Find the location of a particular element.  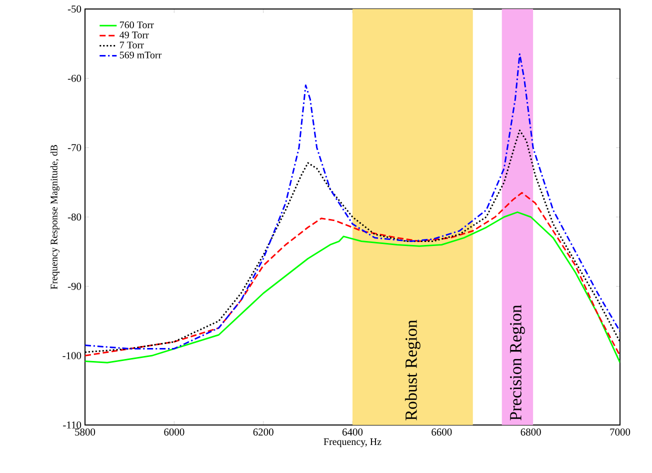

y-tick-label: -80 is located at coordinates (75, 217).